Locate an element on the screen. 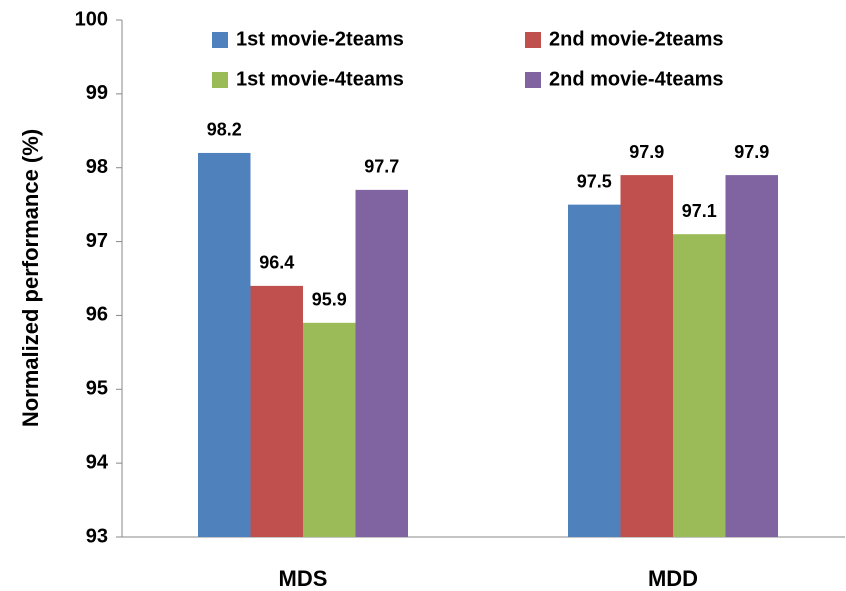 This screenshot has width=846, height=591. y-axis-title: Normalized performance (%) is located at coordinates (30, 278).